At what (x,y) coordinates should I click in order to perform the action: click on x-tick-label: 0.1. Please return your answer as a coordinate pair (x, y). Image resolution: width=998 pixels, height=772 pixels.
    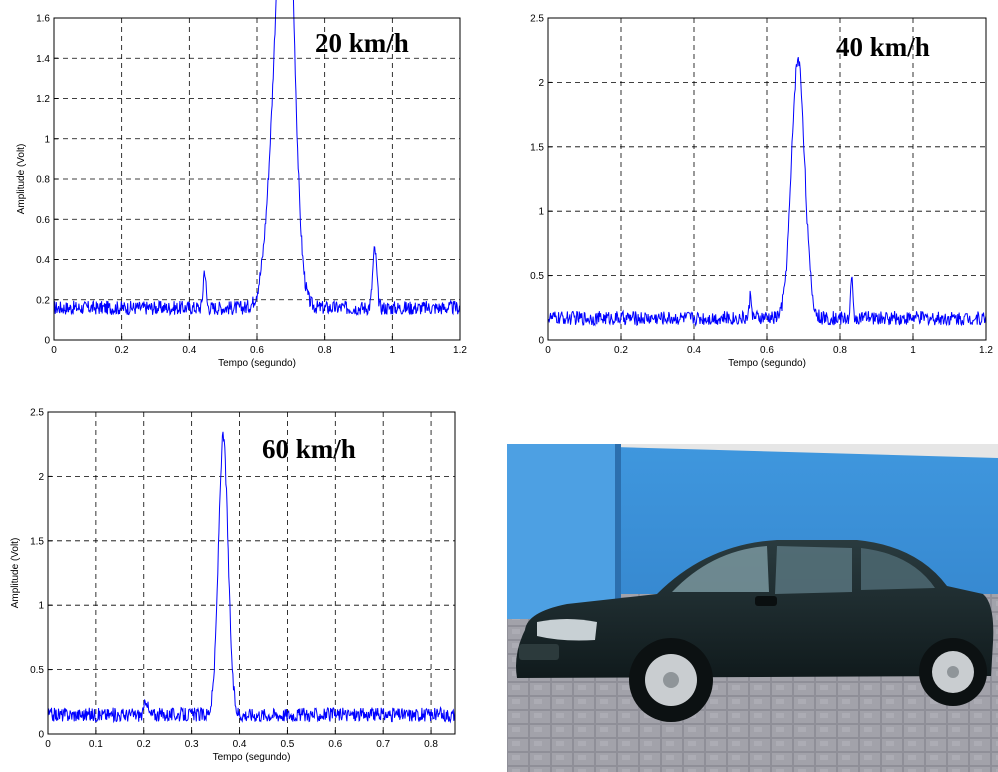
    Looking at the image, I should click on (96, 744).